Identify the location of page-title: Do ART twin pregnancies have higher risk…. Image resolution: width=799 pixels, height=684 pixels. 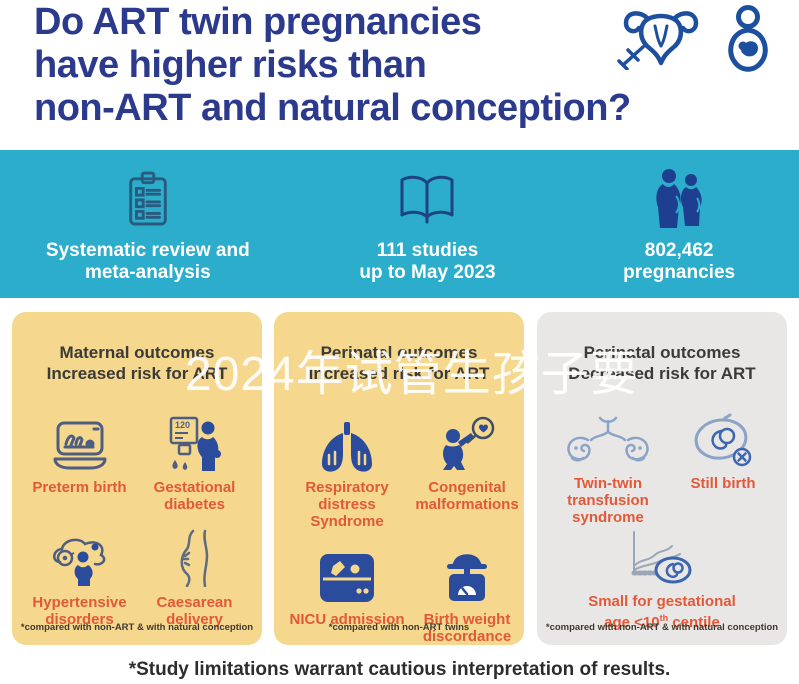
(332, 65).